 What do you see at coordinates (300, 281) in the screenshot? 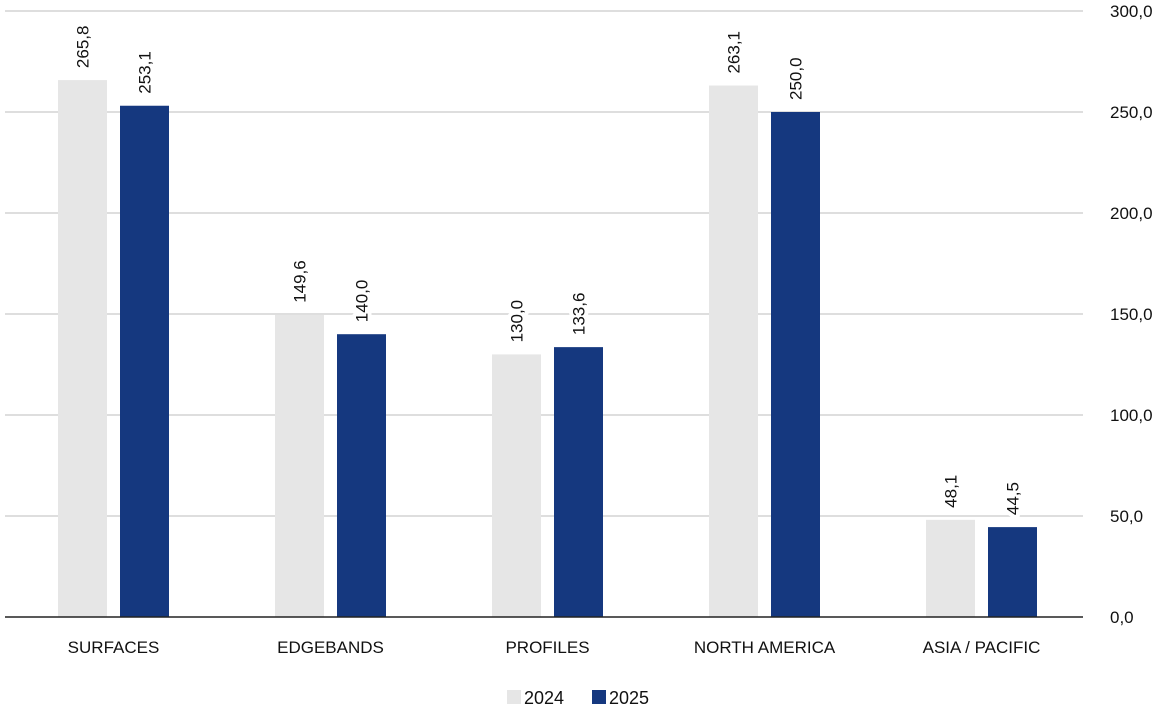
I see `data-label: 149,6` at bounding box center [300, 281].